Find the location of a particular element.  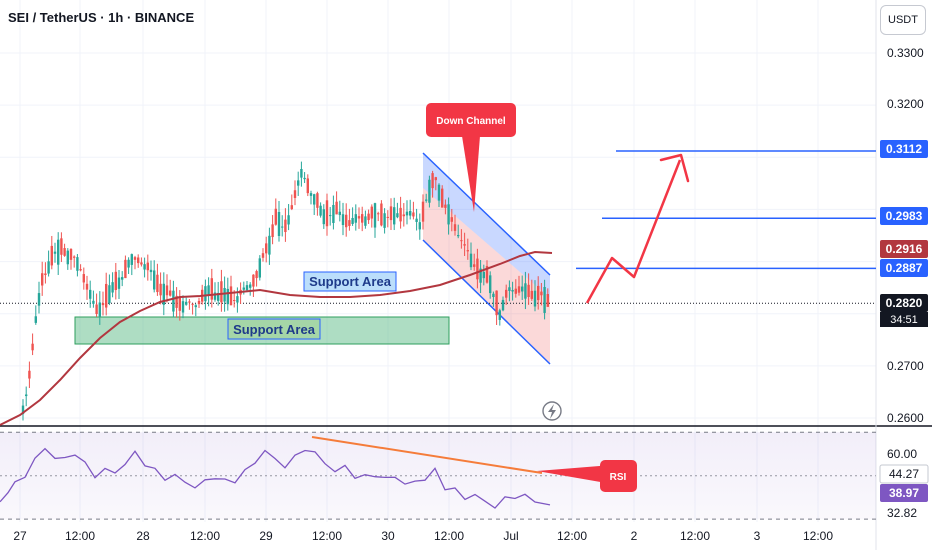

time-tick-label: Jul is located at coordinates (510, 536).